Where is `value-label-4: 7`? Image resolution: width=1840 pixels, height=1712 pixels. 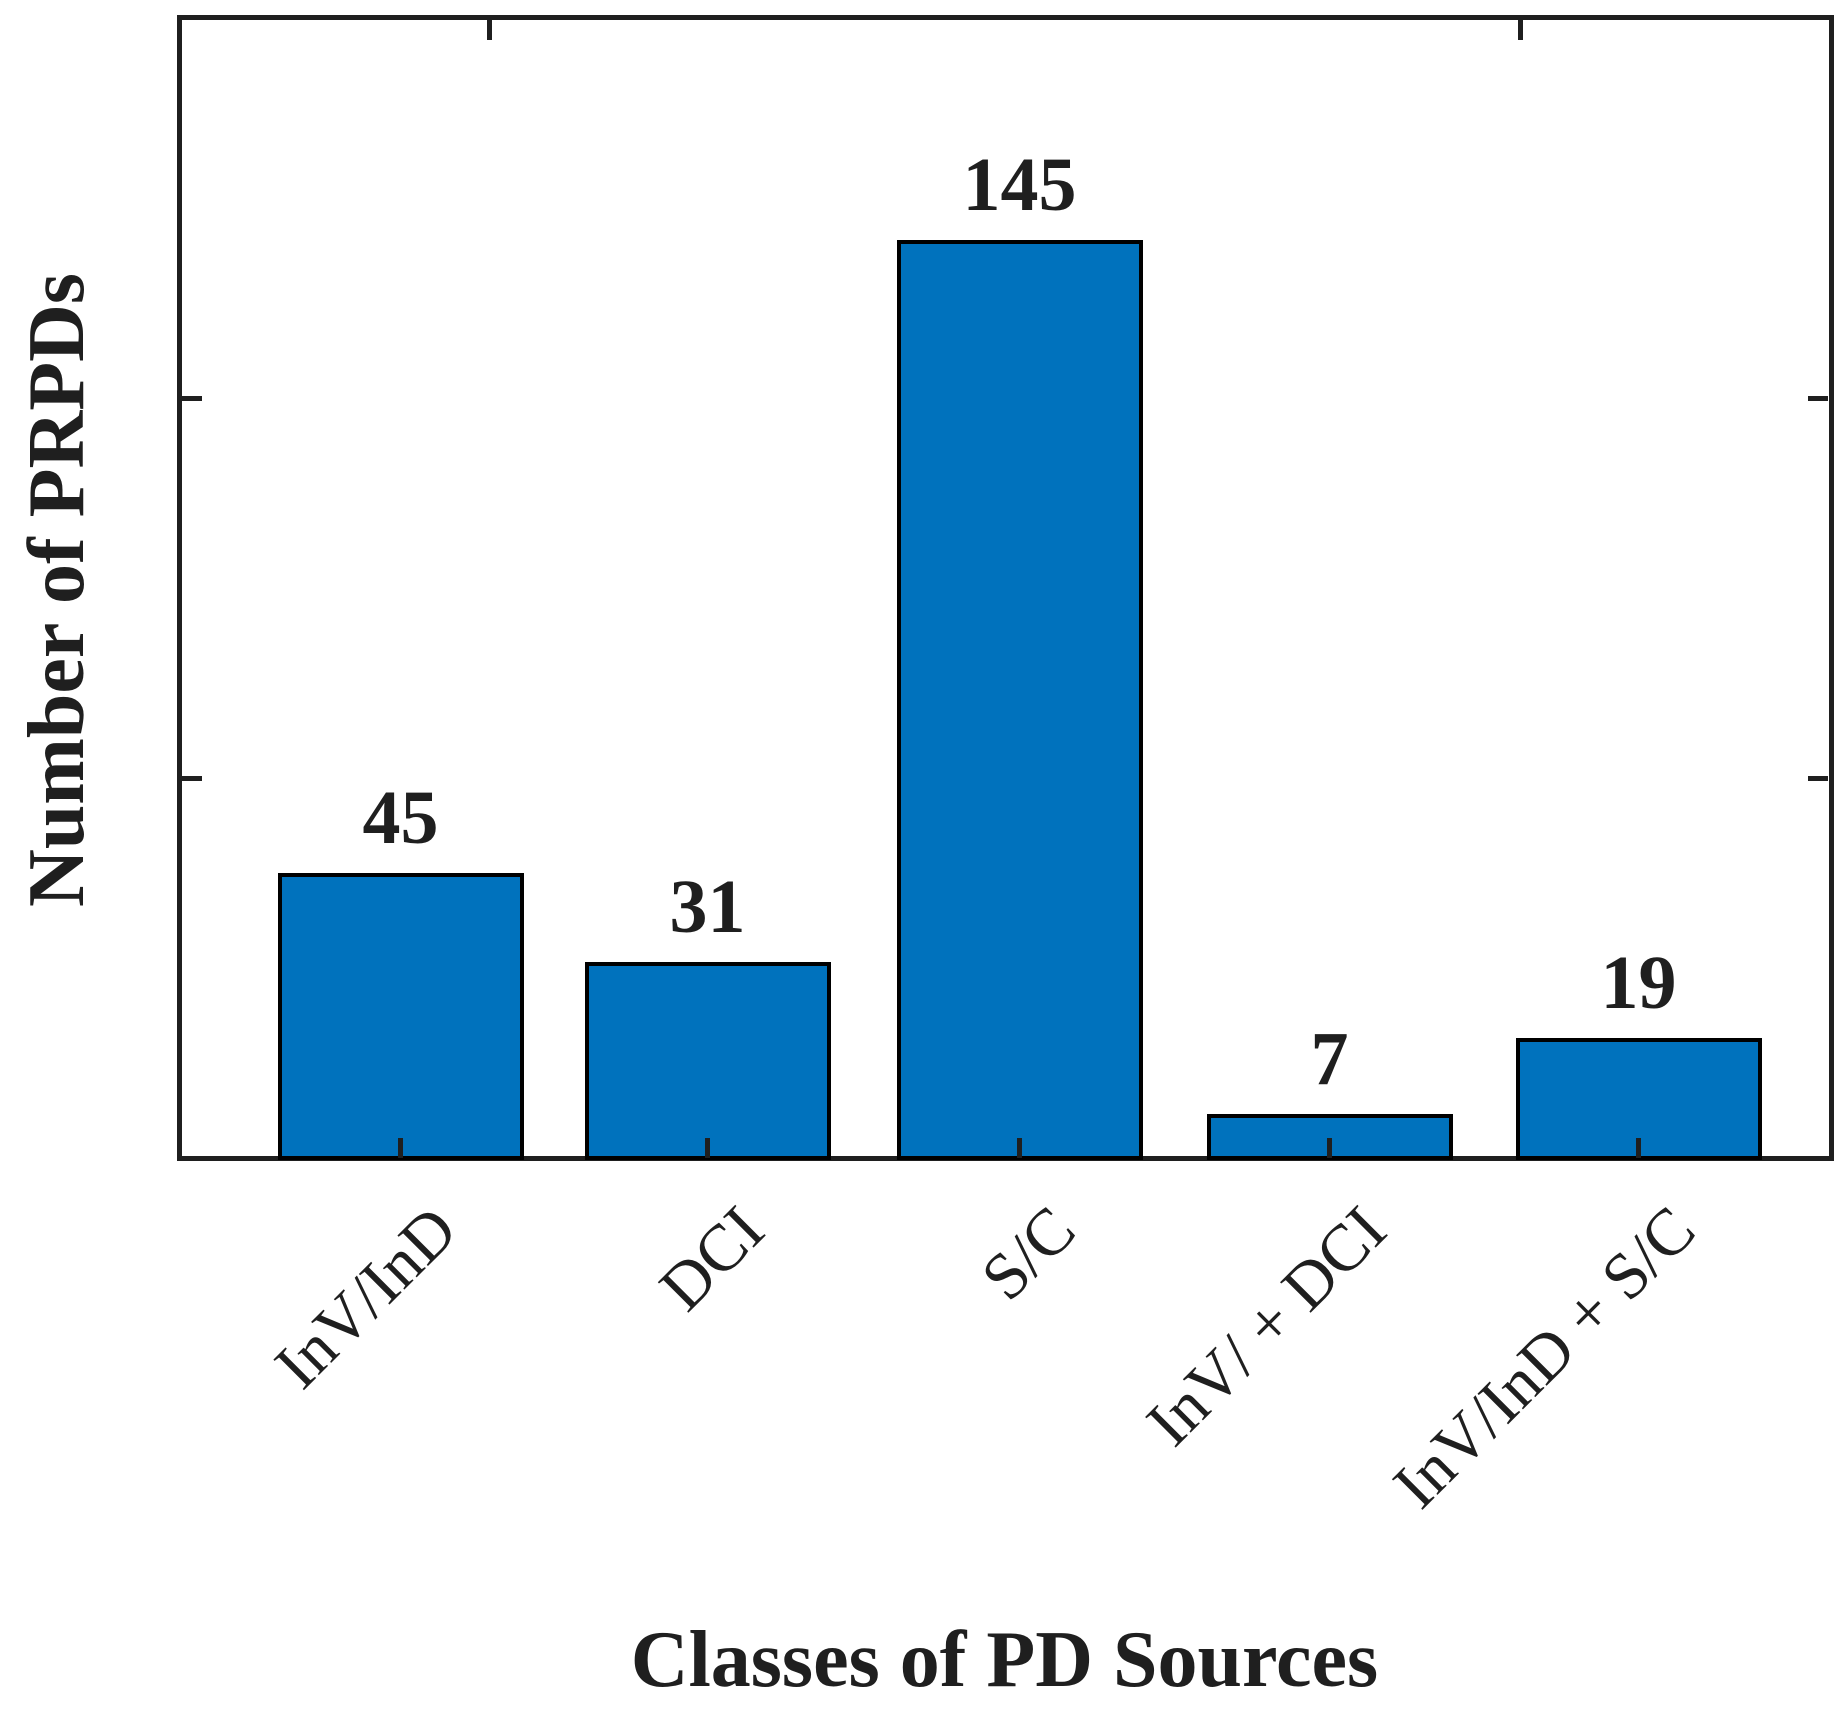
value-label-4: 7 is located at coordinates (1329, 1058).